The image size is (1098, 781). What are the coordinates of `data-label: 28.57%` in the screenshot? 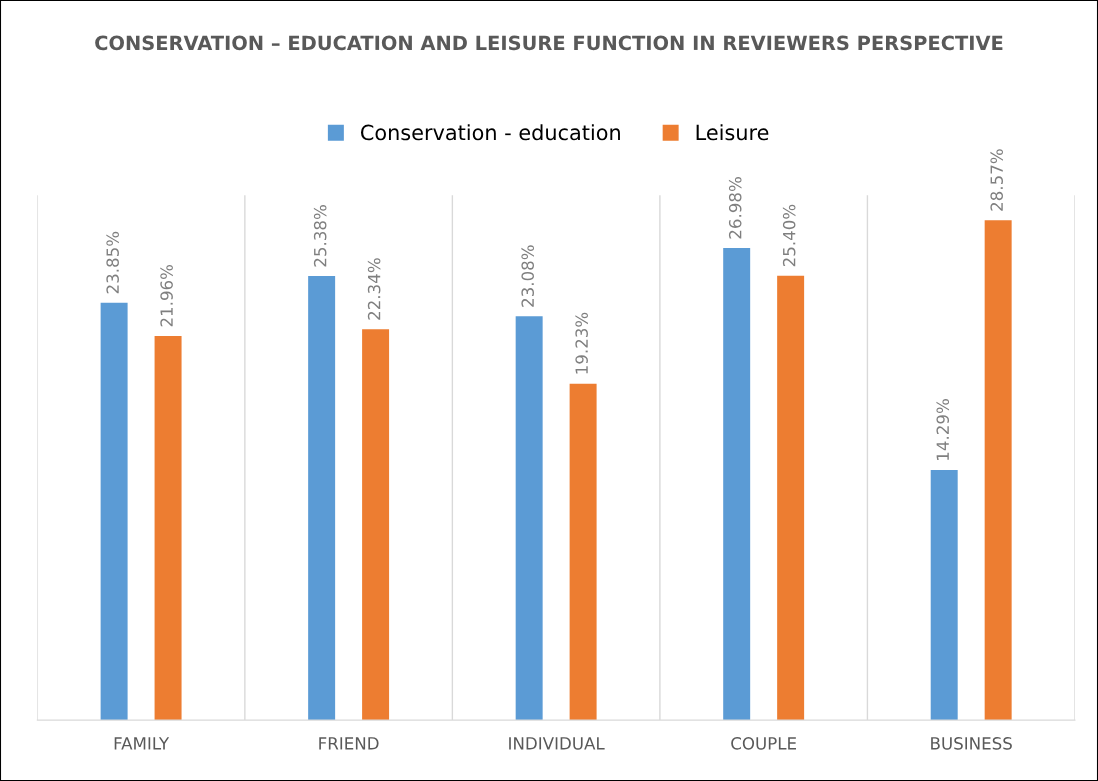 It's located at (996, 180).